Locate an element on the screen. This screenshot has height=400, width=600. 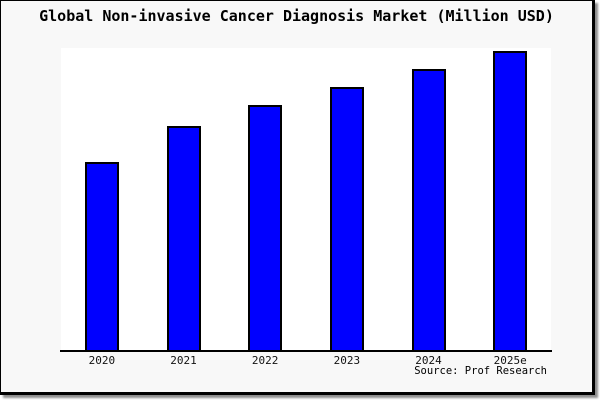
bar-2025e is located at coordinates (510, 200).